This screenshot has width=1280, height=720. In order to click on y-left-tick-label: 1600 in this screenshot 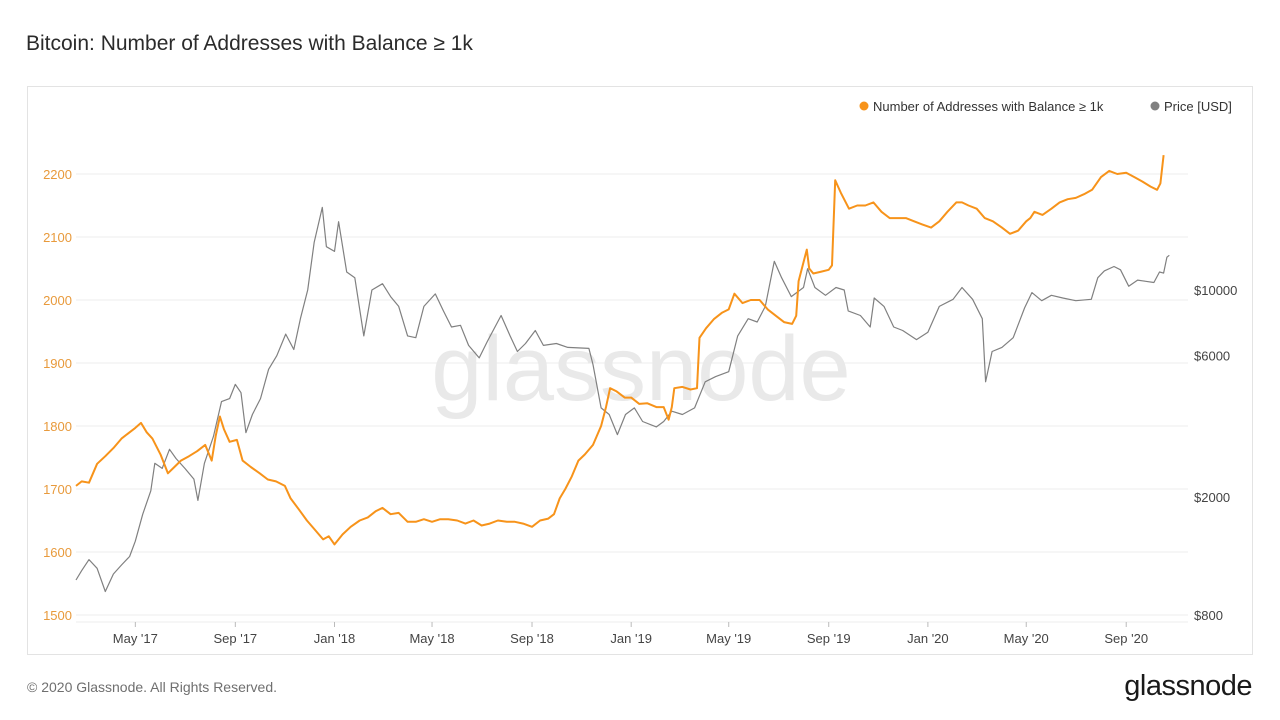, I will do `click(57, 552)`.